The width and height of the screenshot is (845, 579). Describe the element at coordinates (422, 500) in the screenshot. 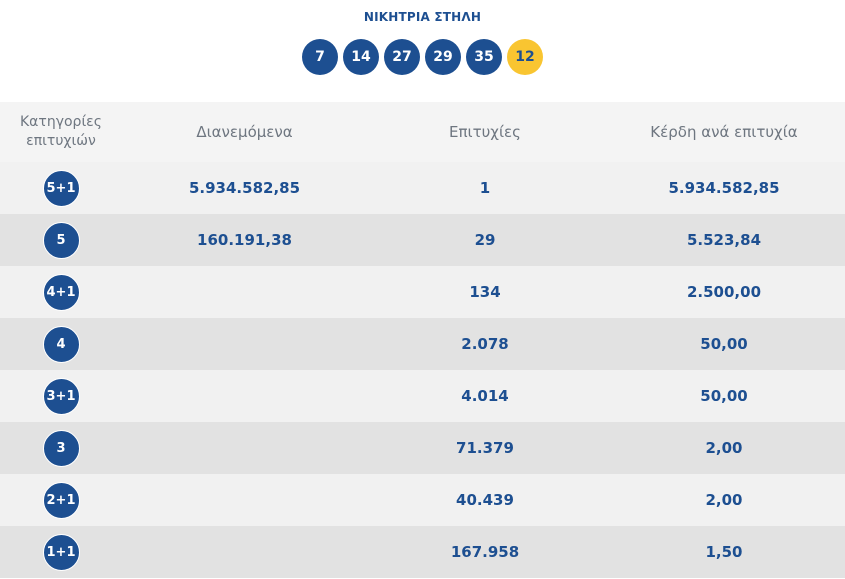

I see `table-row: 2+1 40.439 2,00` at that location.